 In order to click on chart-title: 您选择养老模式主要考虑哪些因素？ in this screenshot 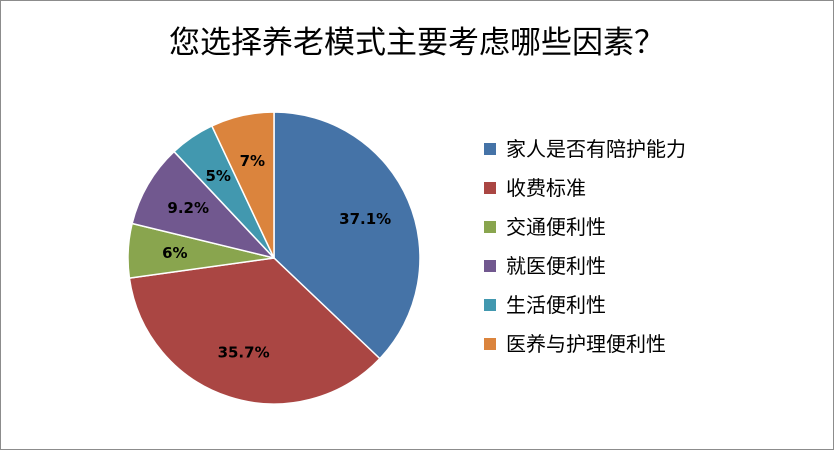, I will do `click(417, 43)`.